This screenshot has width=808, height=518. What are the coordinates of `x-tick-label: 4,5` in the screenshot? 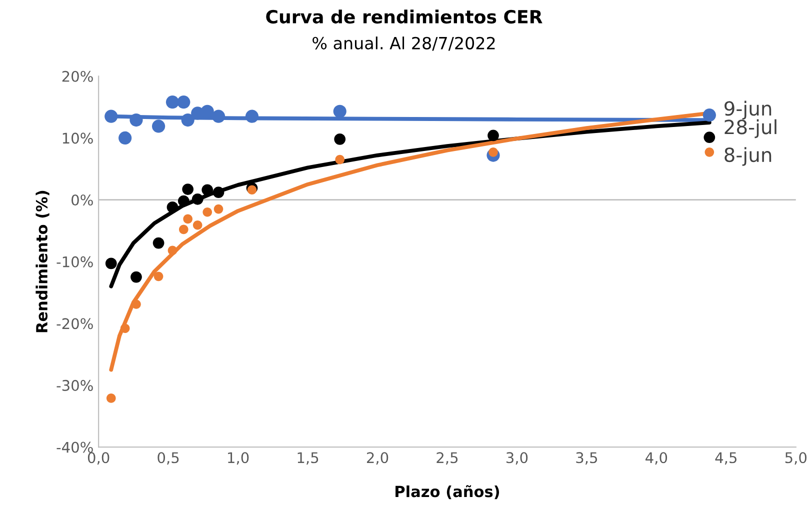 It's located at (725, 458).